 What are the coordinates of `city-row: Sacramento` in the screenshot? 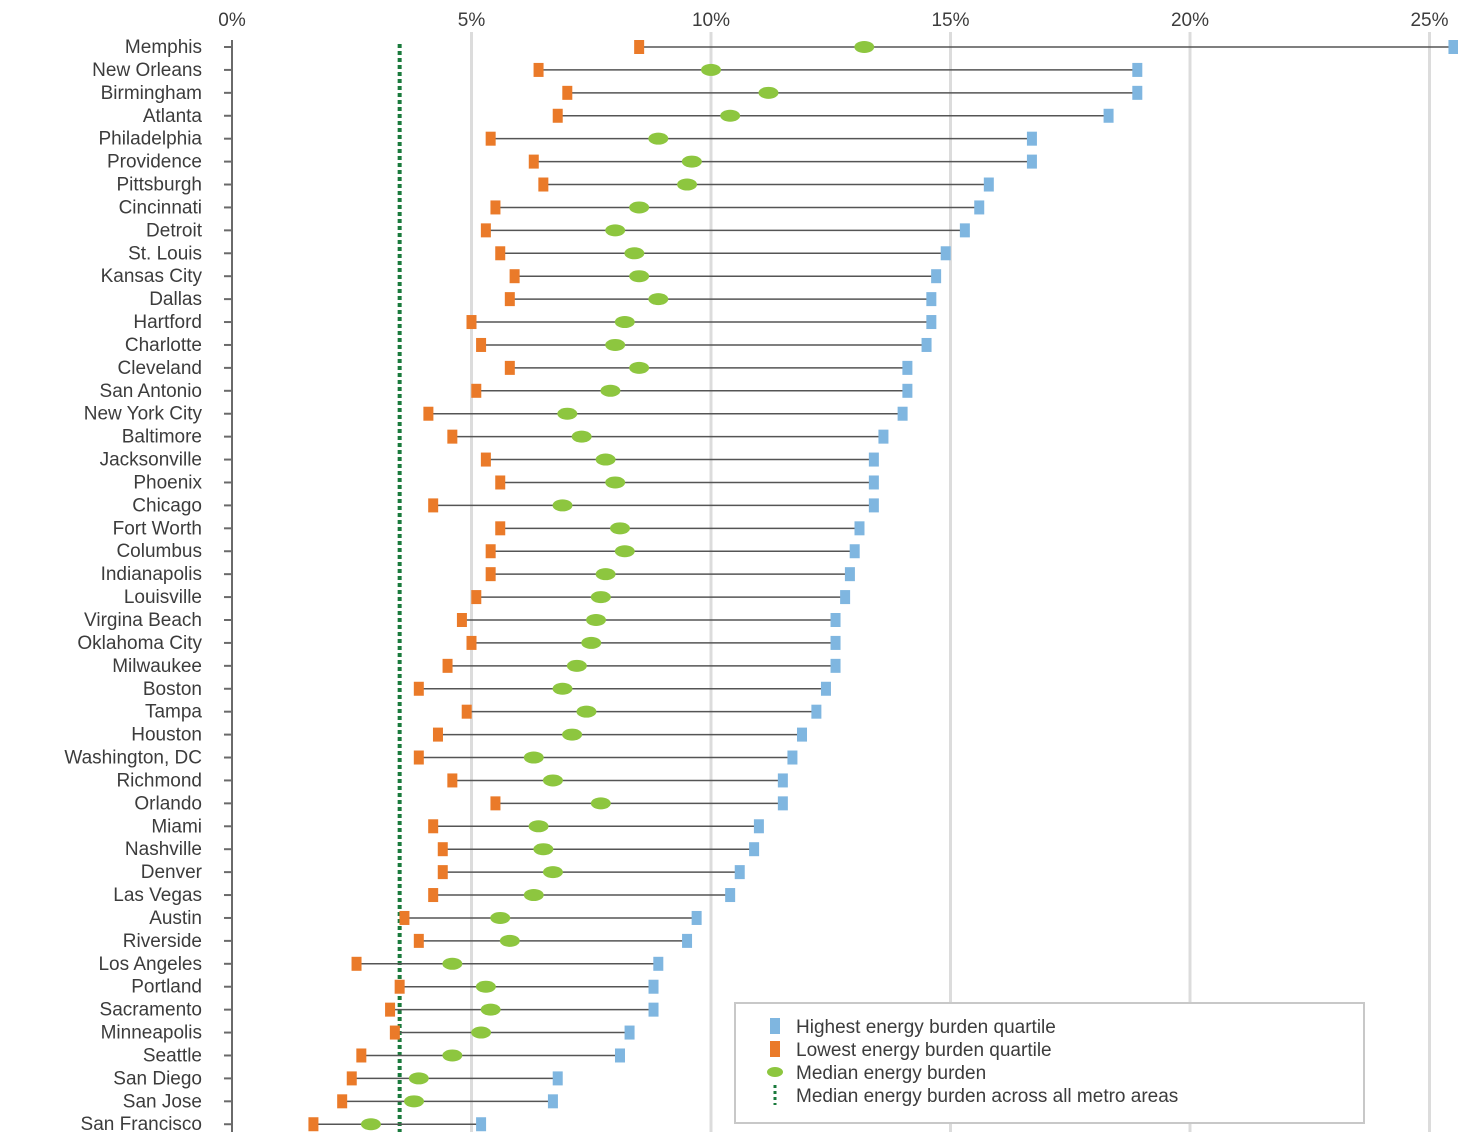 It's located at (379, 1010).